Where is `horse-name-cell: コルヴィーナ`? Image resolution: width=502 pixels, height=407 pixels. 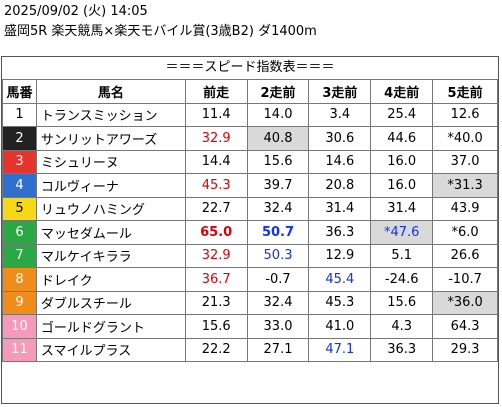 horse-name-cell: コルヴィーナ is located at coordinates (110, 185).